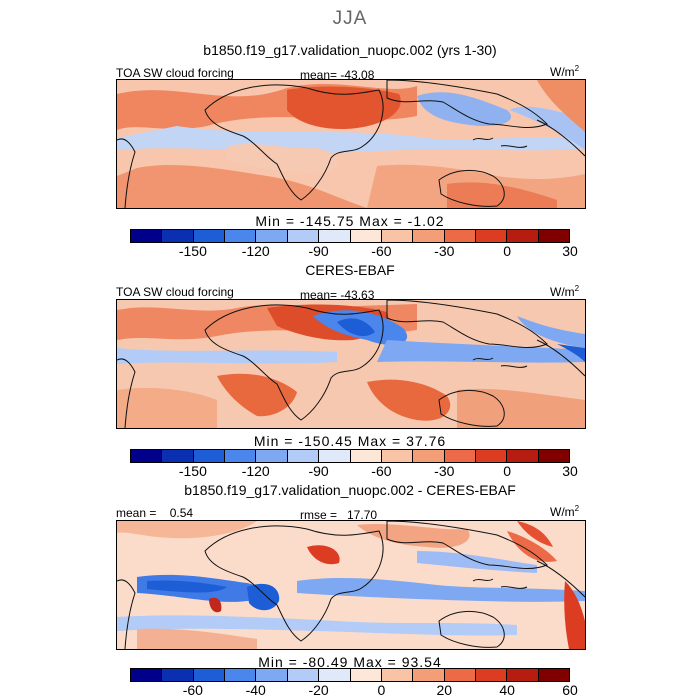  I want to click on panel-1-variable-label: TOA SW cloud forcing, so click(175, 73).